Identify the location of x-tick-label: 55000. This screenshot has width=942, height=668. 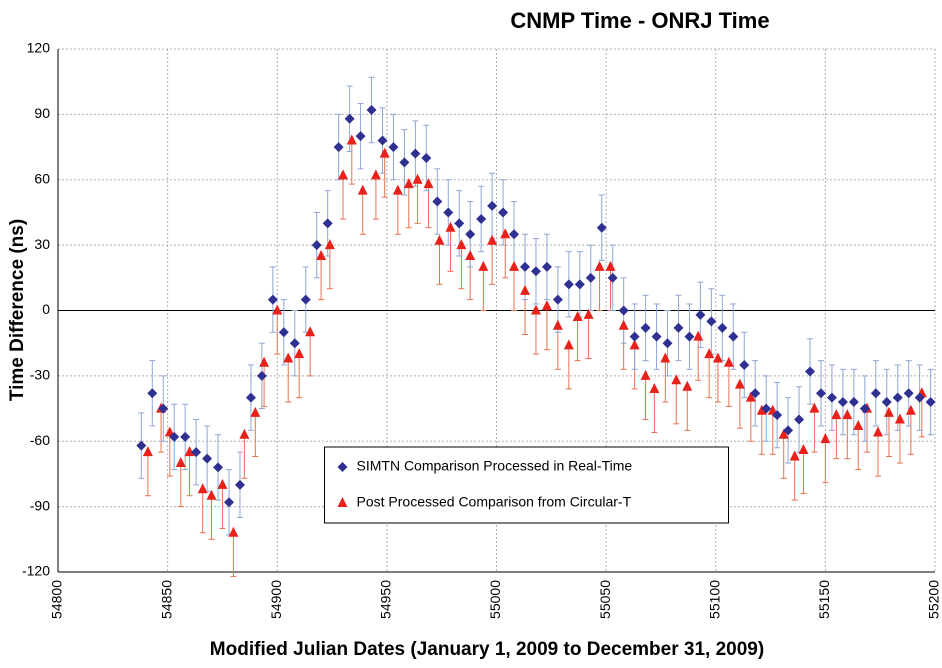
(495, 599).